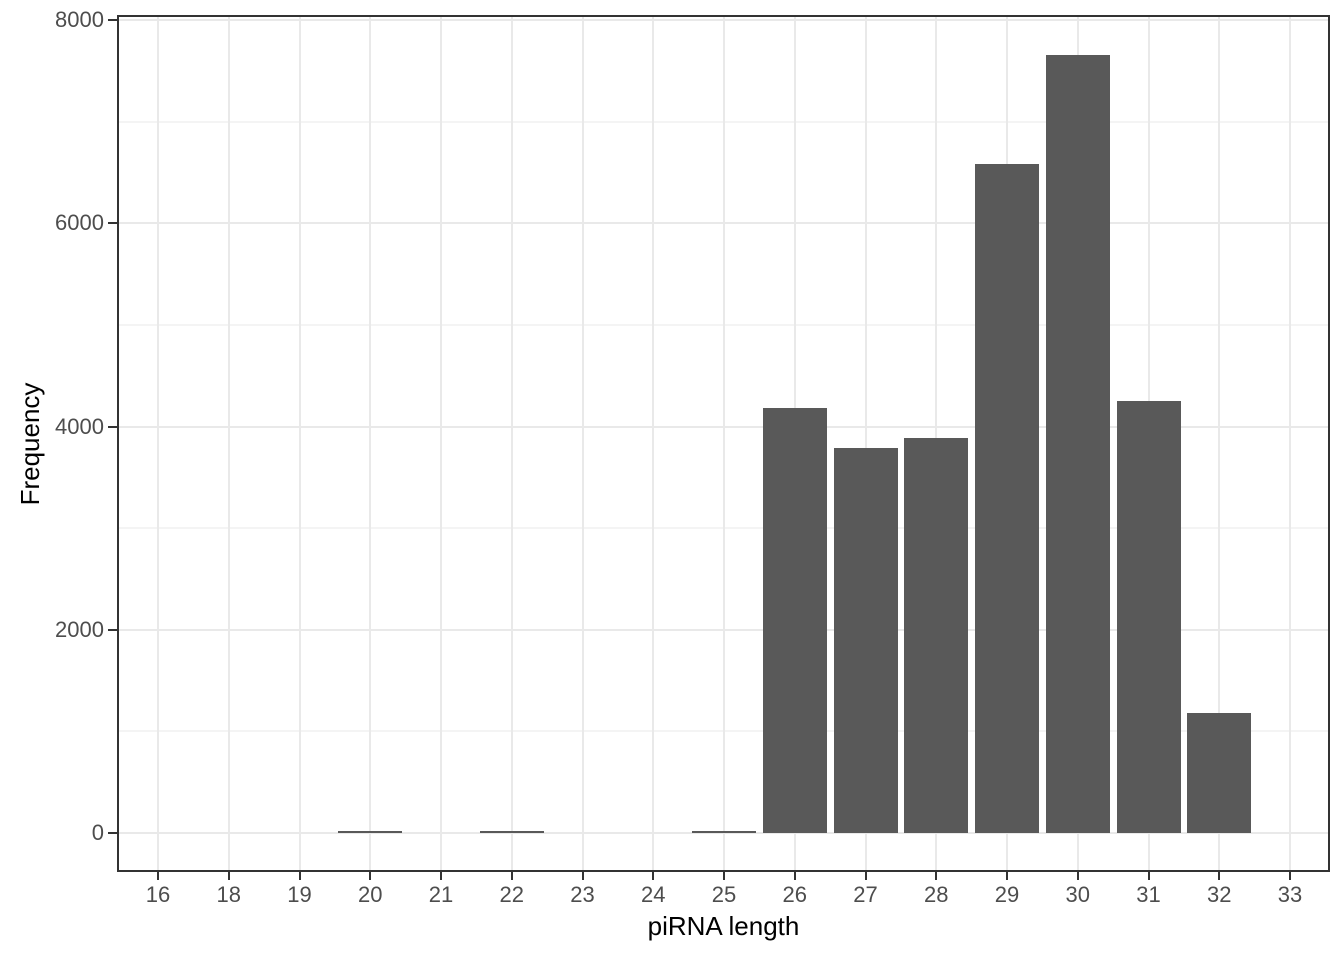 The image size is (1344, 960). Describe the element at coordinates (97, 832) in the screenshot. I see `y-tick-label: 0` at that location.